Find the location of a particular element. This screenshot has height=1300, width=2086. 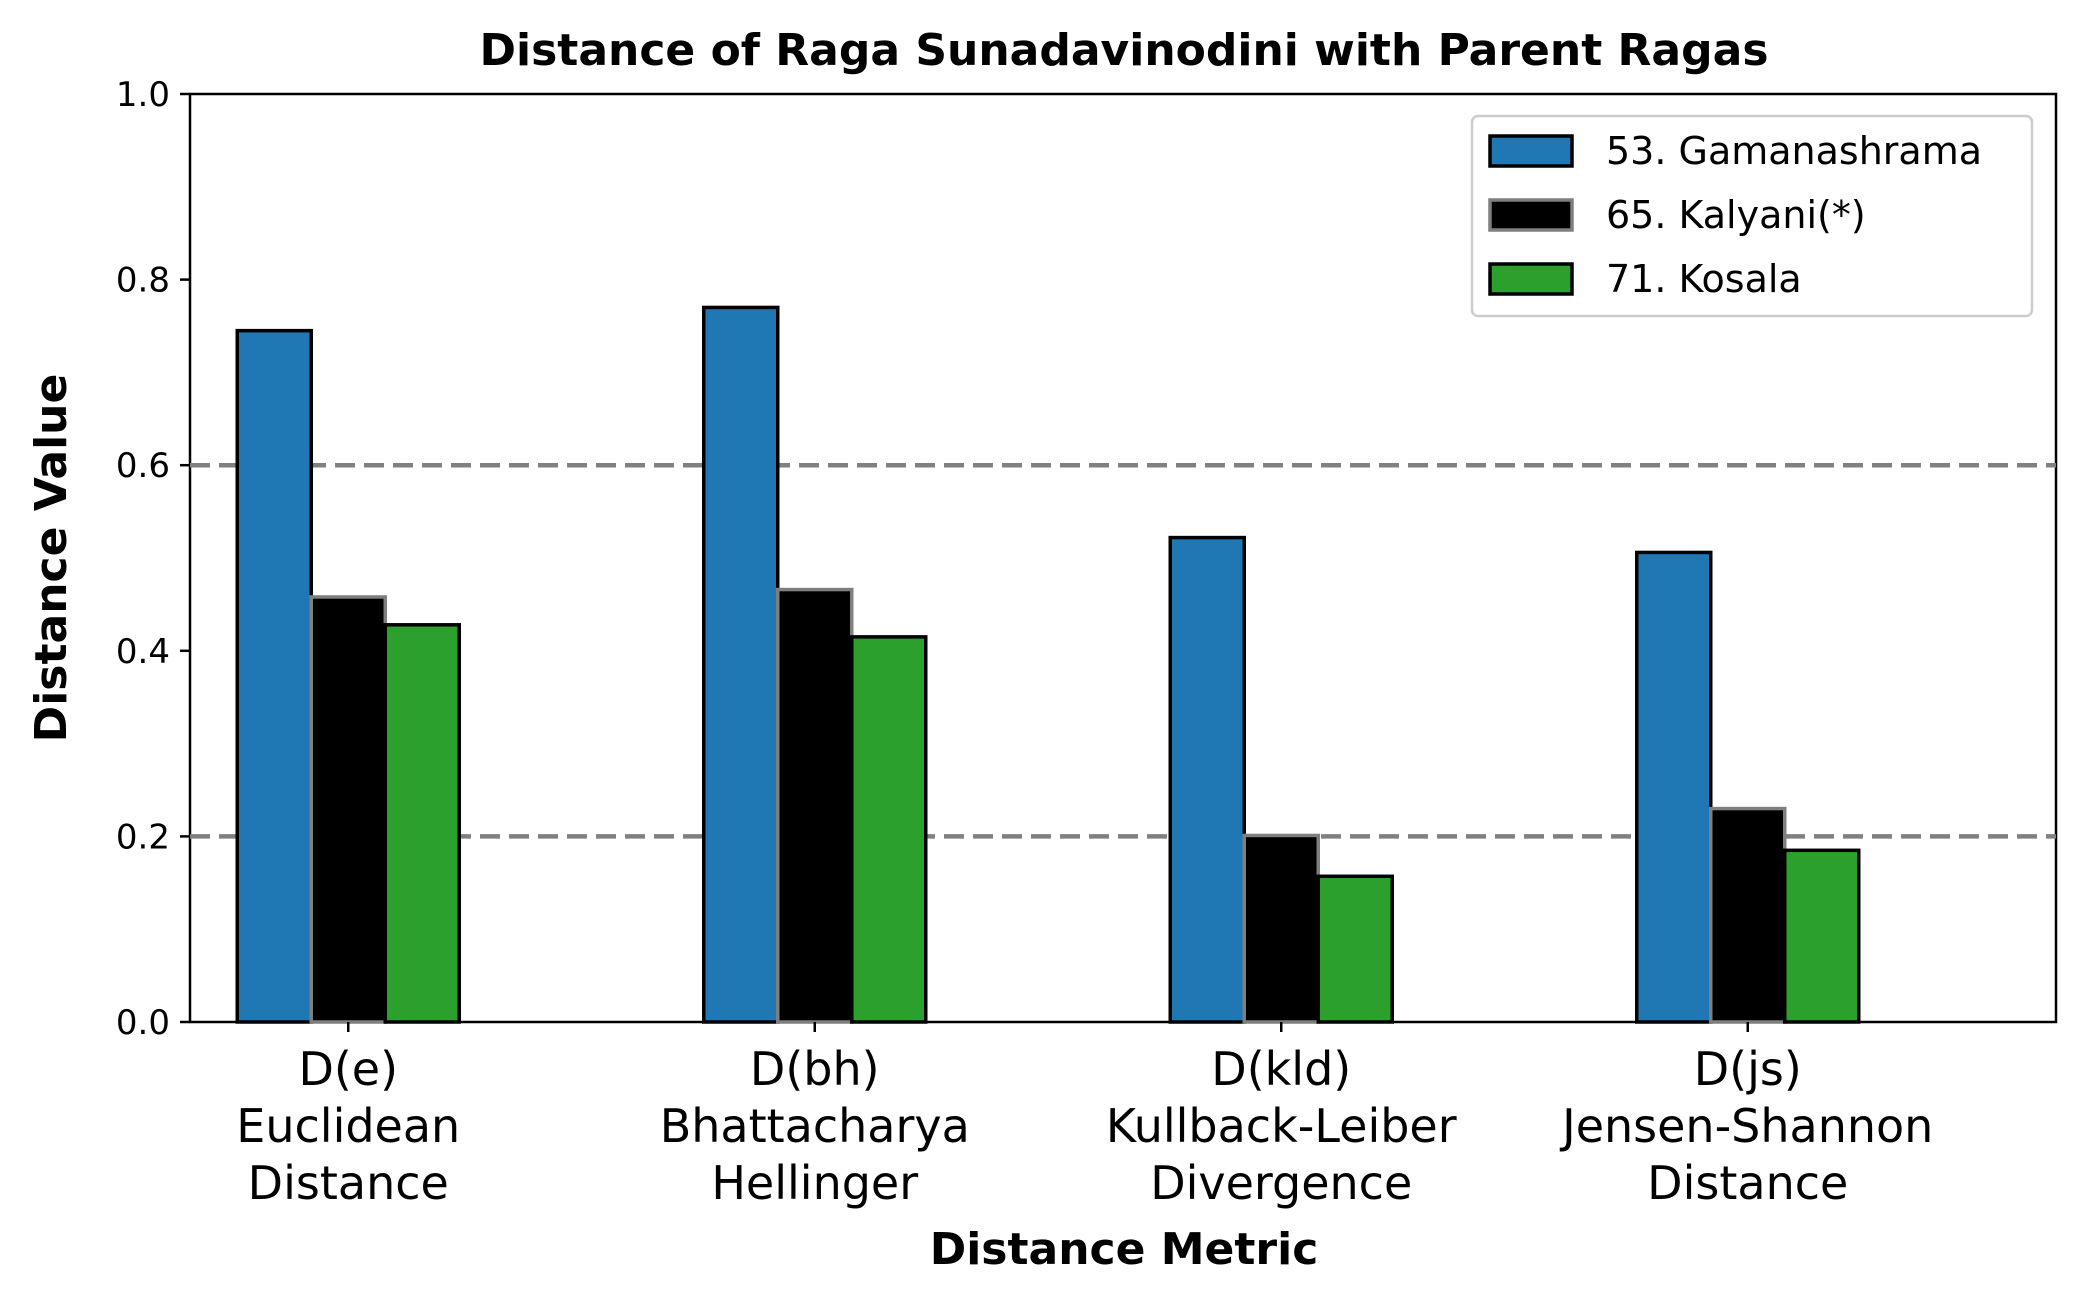

y-tick-label: 0.6 is located at coordinates (143, 466).